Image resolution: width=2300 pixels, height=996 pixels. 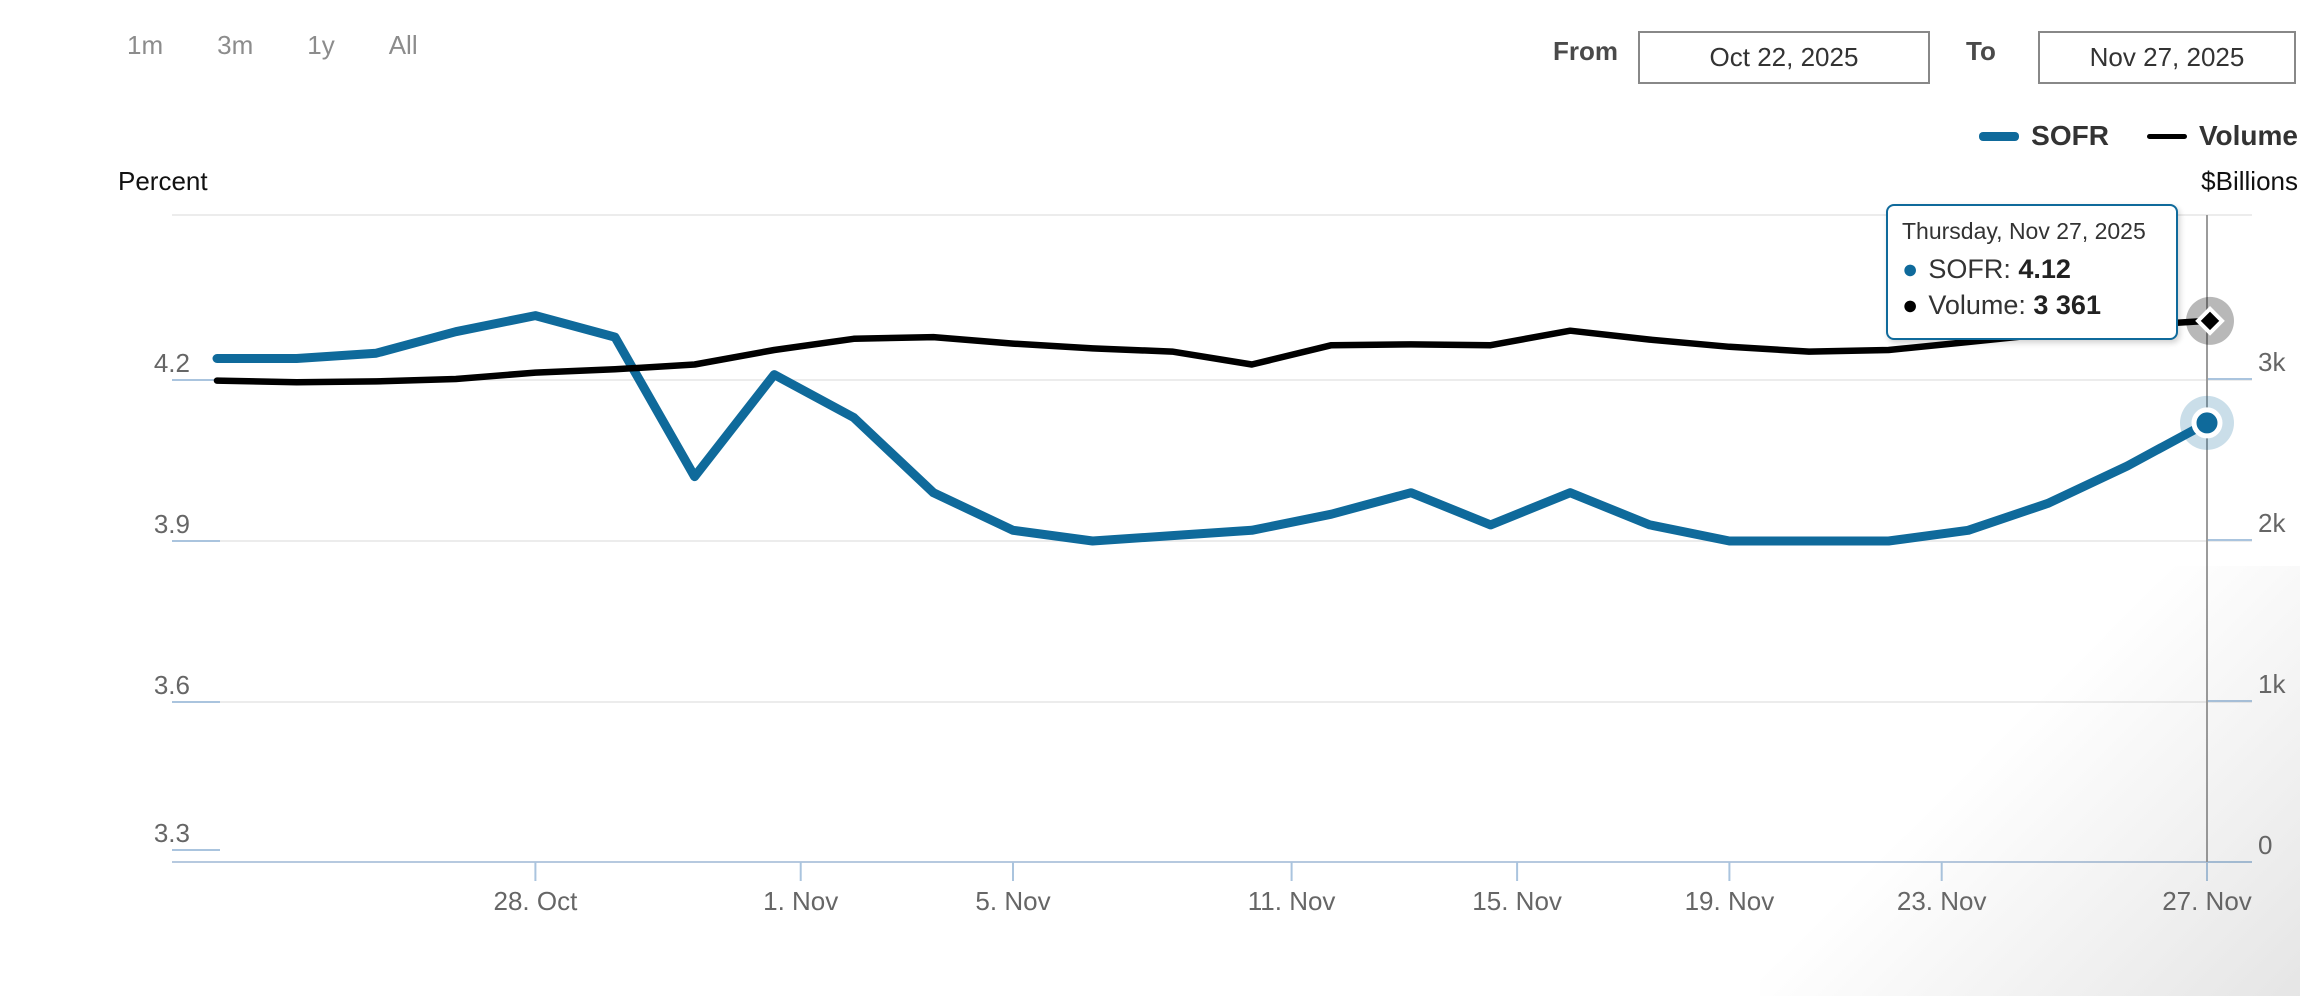 I want to click on x-axis-label: 15. Nov, so click(x=1517, y=901).